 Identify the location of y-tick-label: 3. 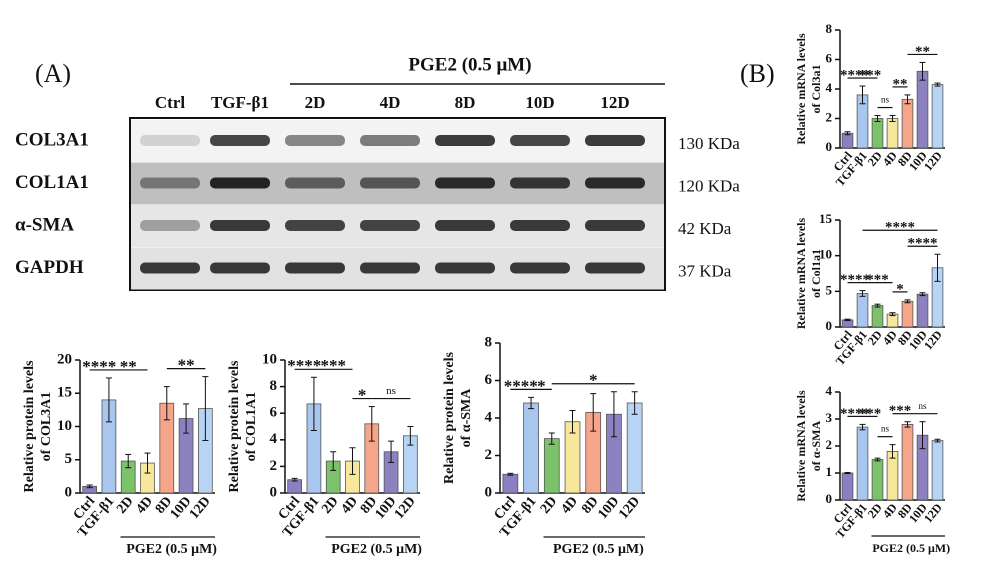
(829, 417).